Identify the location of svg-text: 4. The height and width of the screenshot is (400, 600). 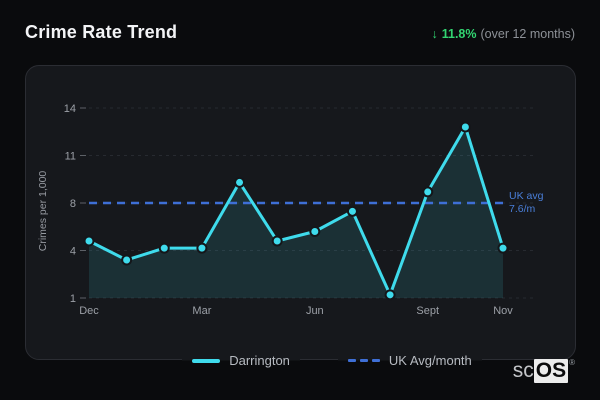
(73, 252).